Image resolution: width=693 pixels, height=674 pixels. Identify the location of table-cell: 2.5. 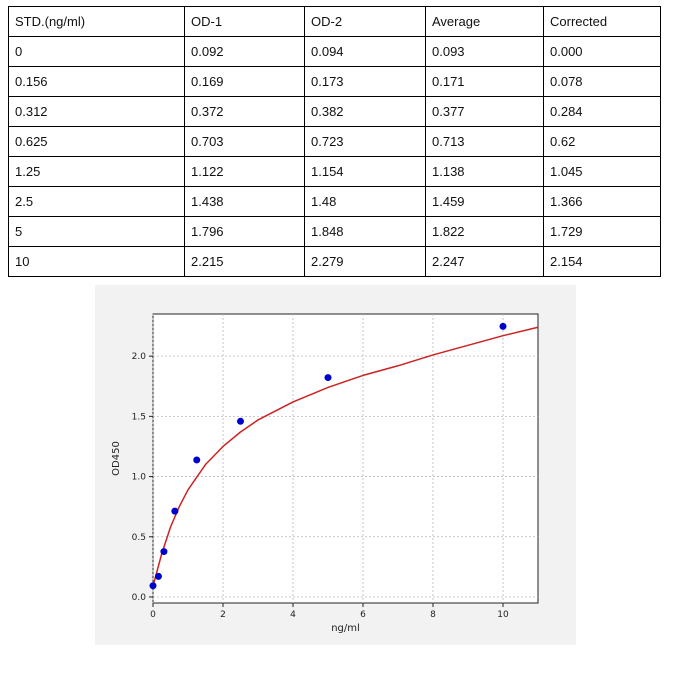
(96, 201).